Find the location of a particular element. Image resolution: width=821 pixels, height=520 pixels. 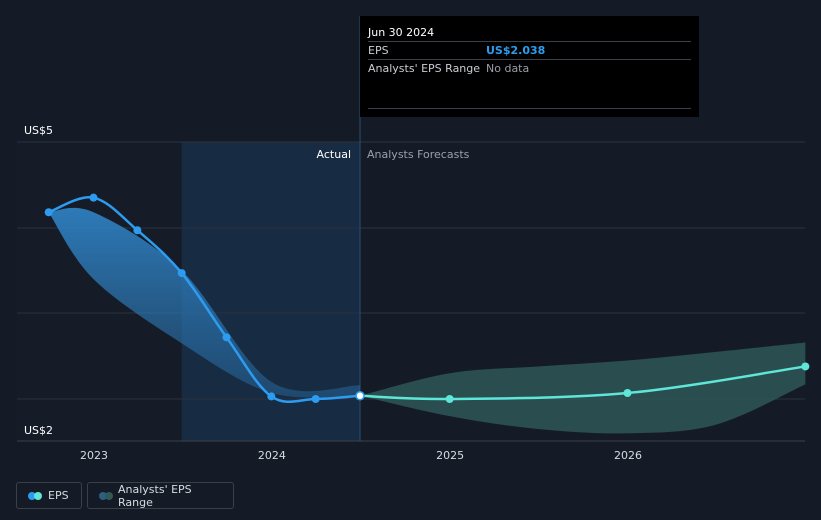

tooltip-row-eps: EPS US$2.038 is located at coordinates (529, 50).